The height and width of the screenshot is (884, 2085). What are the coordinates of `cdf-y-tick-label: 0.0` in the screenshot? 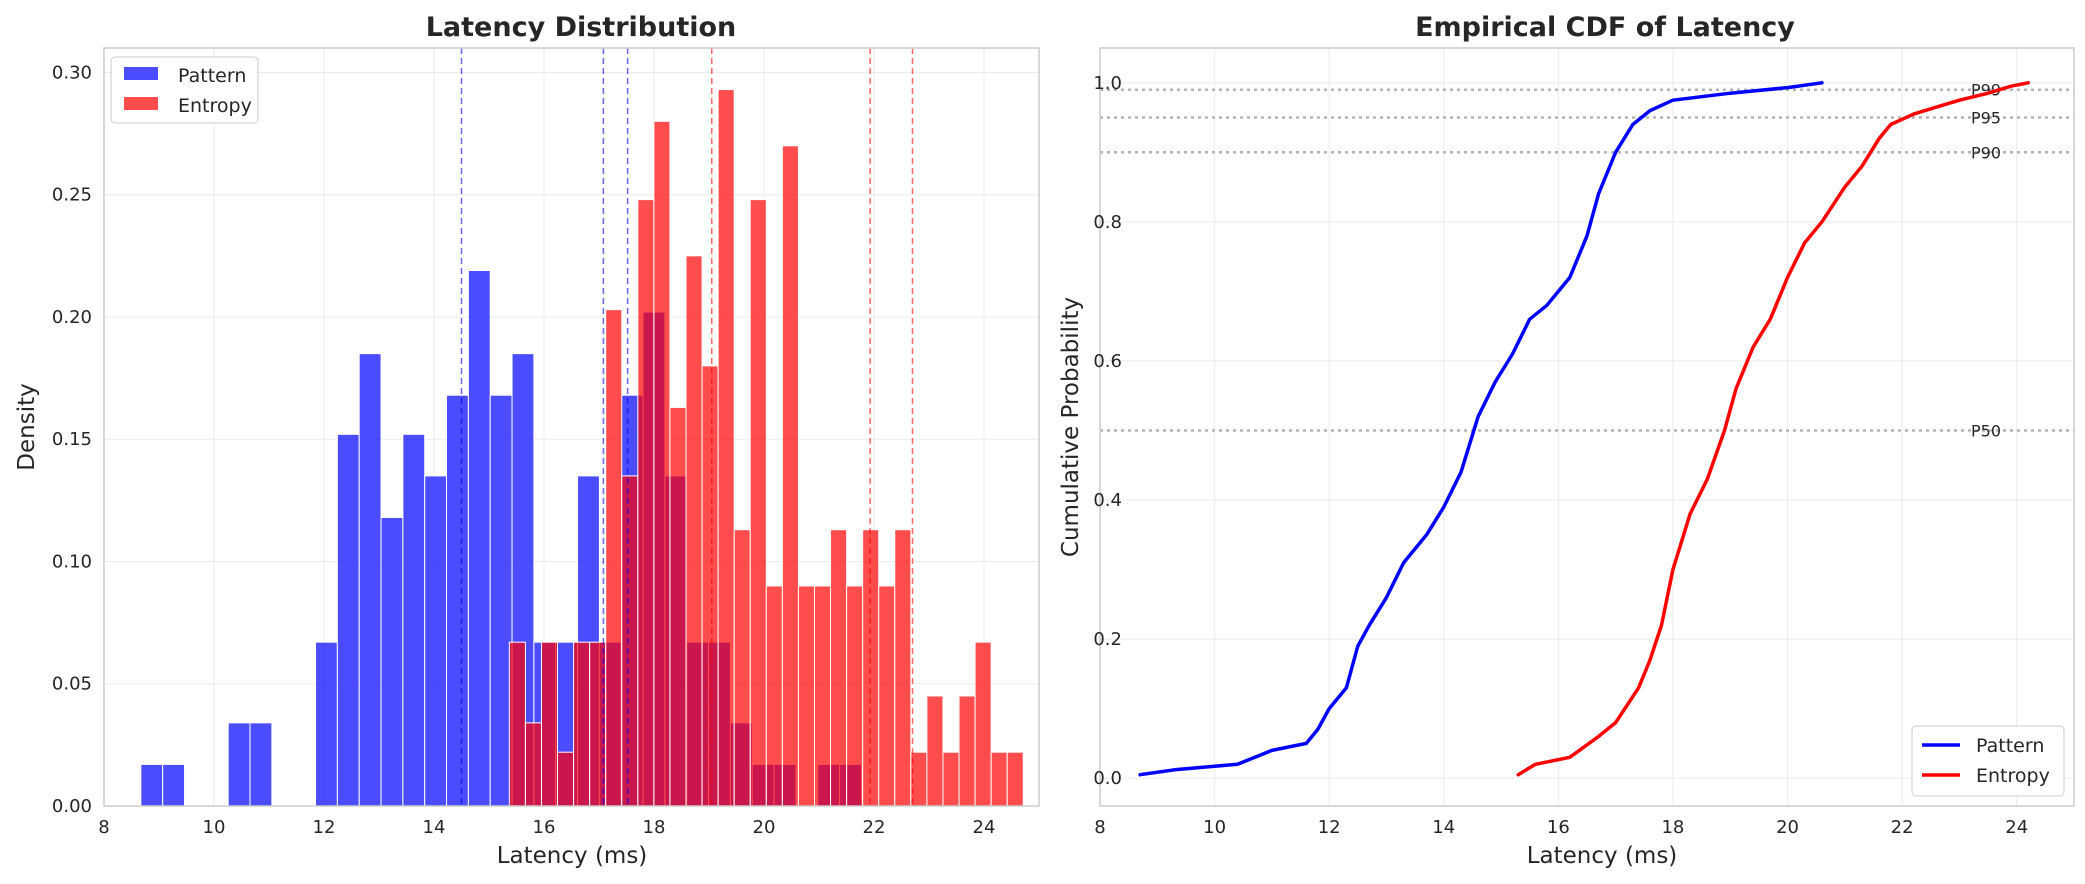 It's located at (1107, 778).